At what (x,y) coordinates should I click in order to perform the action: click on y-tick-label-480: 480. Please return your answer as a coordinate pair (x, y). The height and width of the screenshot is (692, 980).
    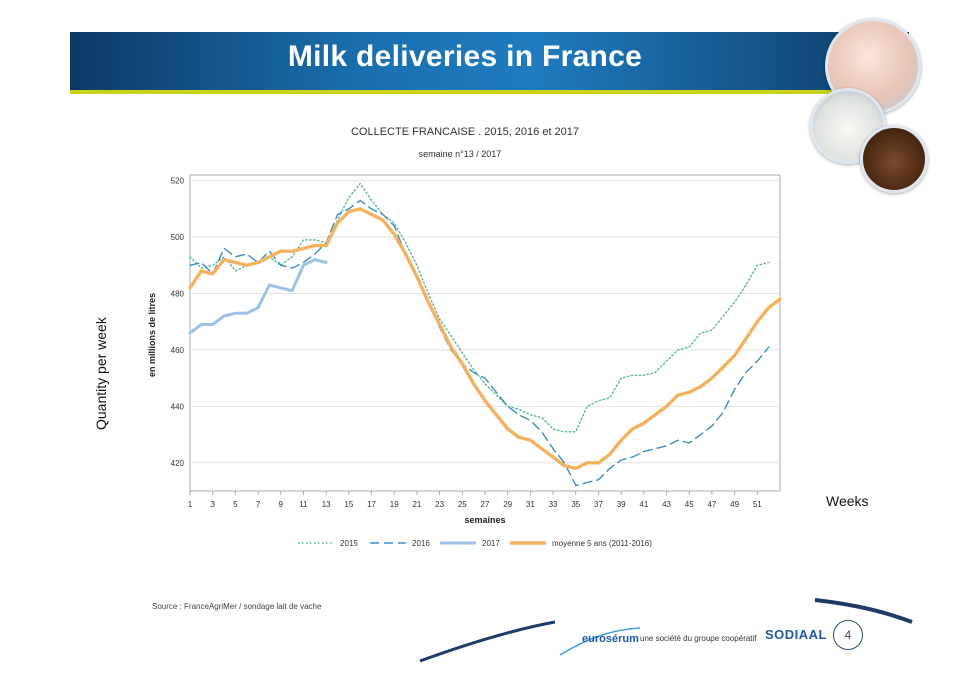
    Looking at the image, I should click on (178, 294).